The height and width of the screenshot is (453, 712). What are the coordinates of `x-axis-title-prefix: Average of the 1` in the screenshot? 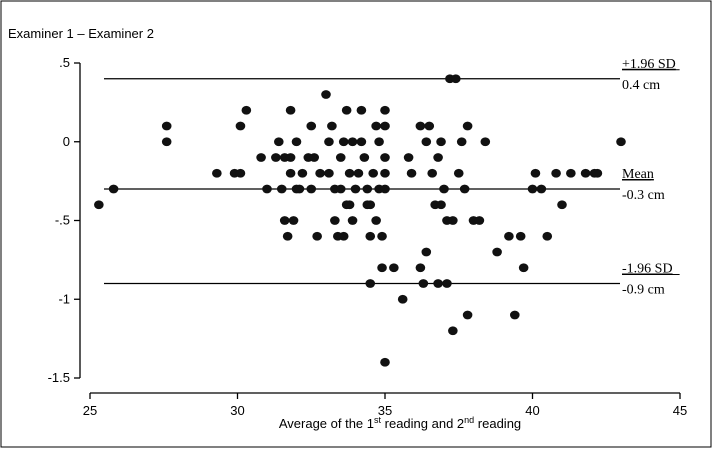 It's located at (326, 423).